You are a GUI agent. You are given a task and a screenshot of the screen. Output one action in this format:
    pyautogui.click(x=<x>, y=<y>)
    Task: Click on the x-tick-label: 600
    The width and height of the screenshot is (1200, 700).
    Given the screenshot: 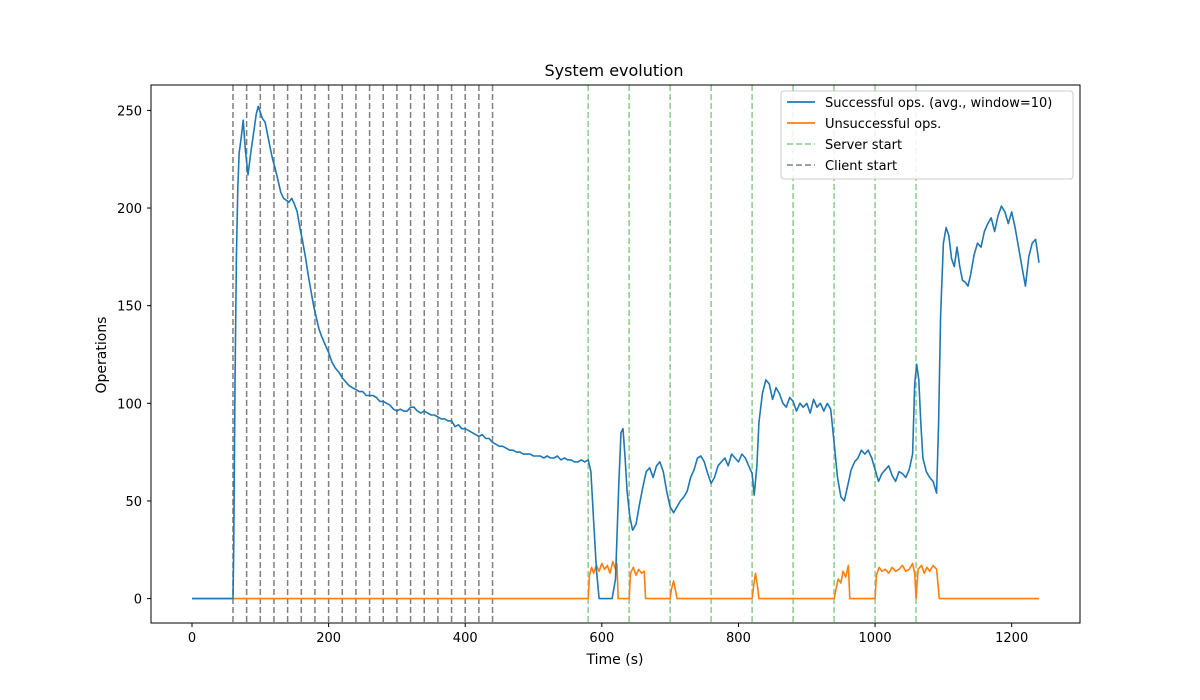 What is the action you would take?
    pyautogui.click(x=601, y=638)
    